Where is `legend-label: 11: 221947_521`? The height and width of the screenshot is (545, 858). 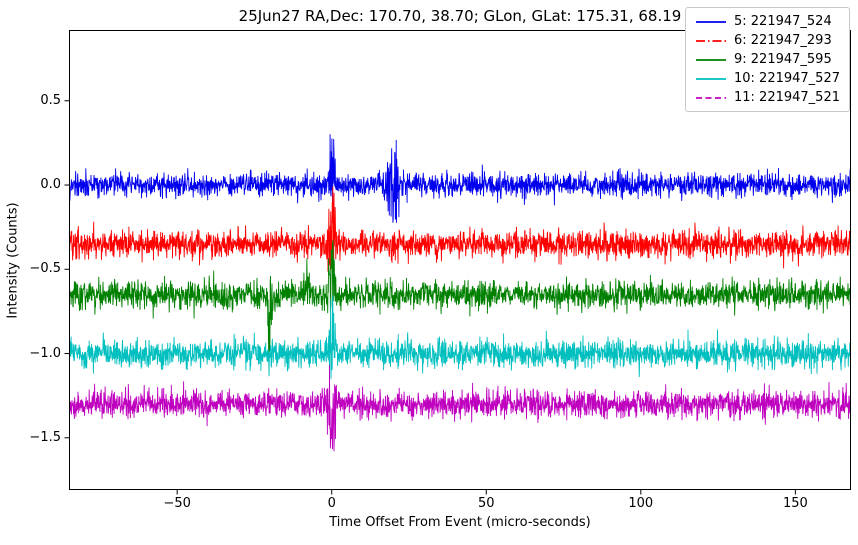 legend-label: 11: 221947_521 is located at coordinates (787, 97).